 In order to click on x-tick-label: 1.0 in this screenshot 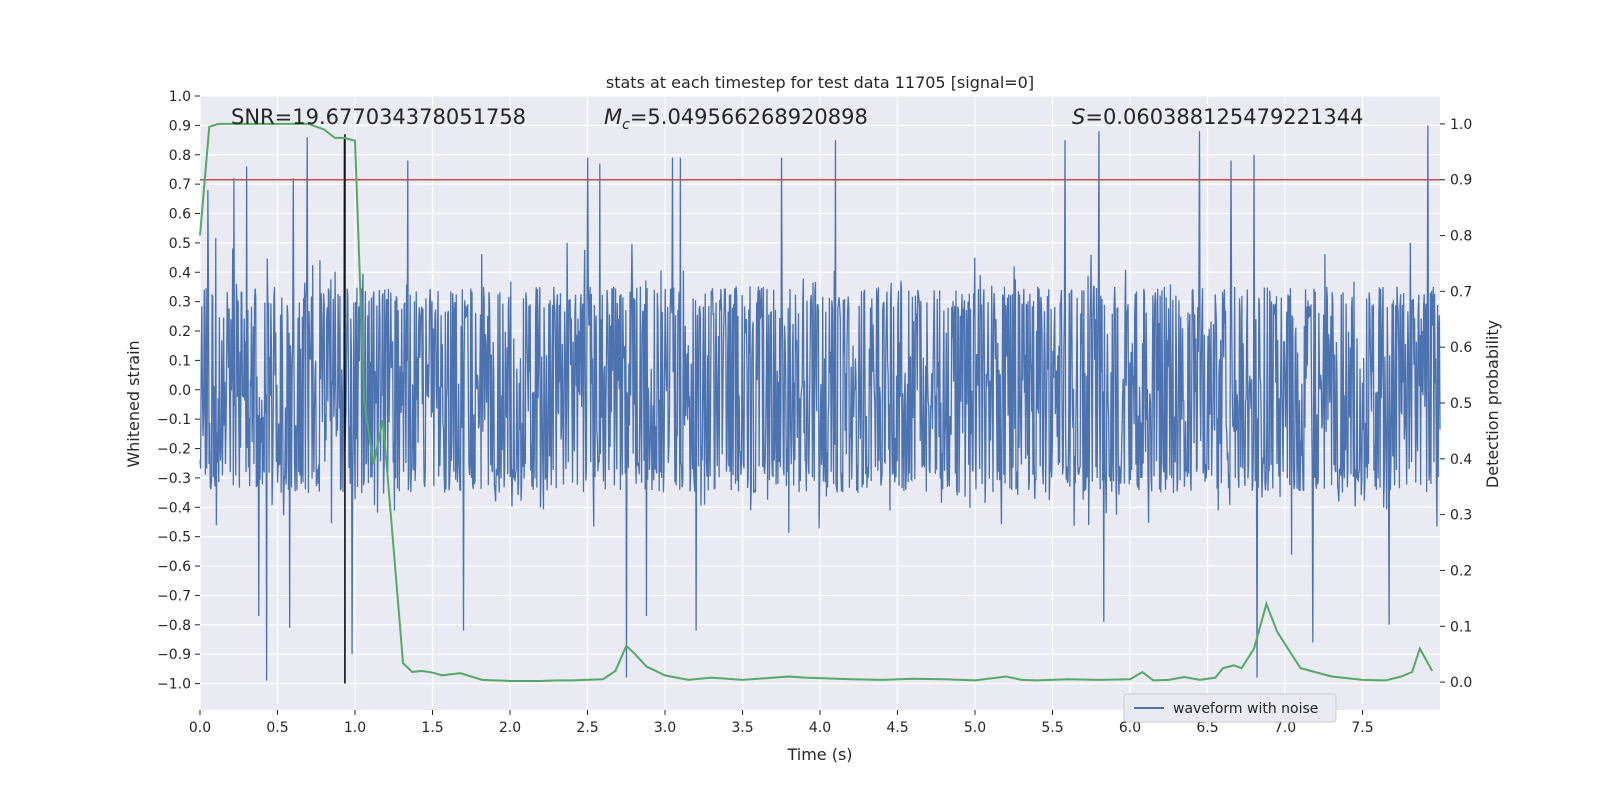, I will do `click(355, 728)`.